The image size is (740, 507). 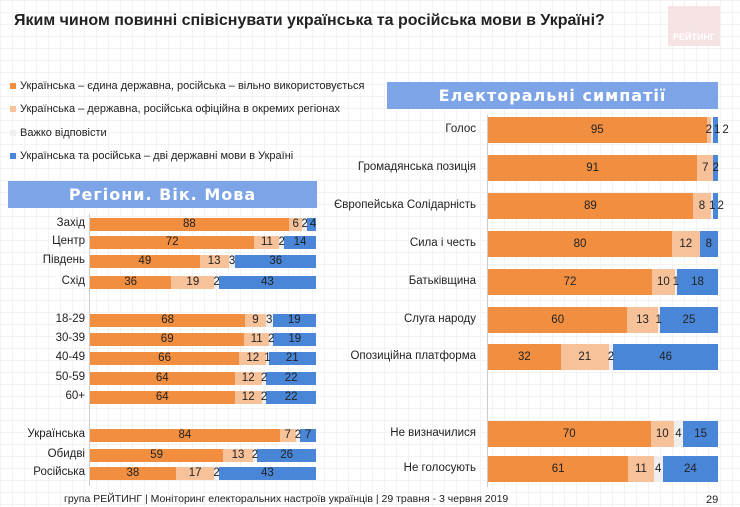 I want to click on value-label: 49, so click(x=145, y=261).